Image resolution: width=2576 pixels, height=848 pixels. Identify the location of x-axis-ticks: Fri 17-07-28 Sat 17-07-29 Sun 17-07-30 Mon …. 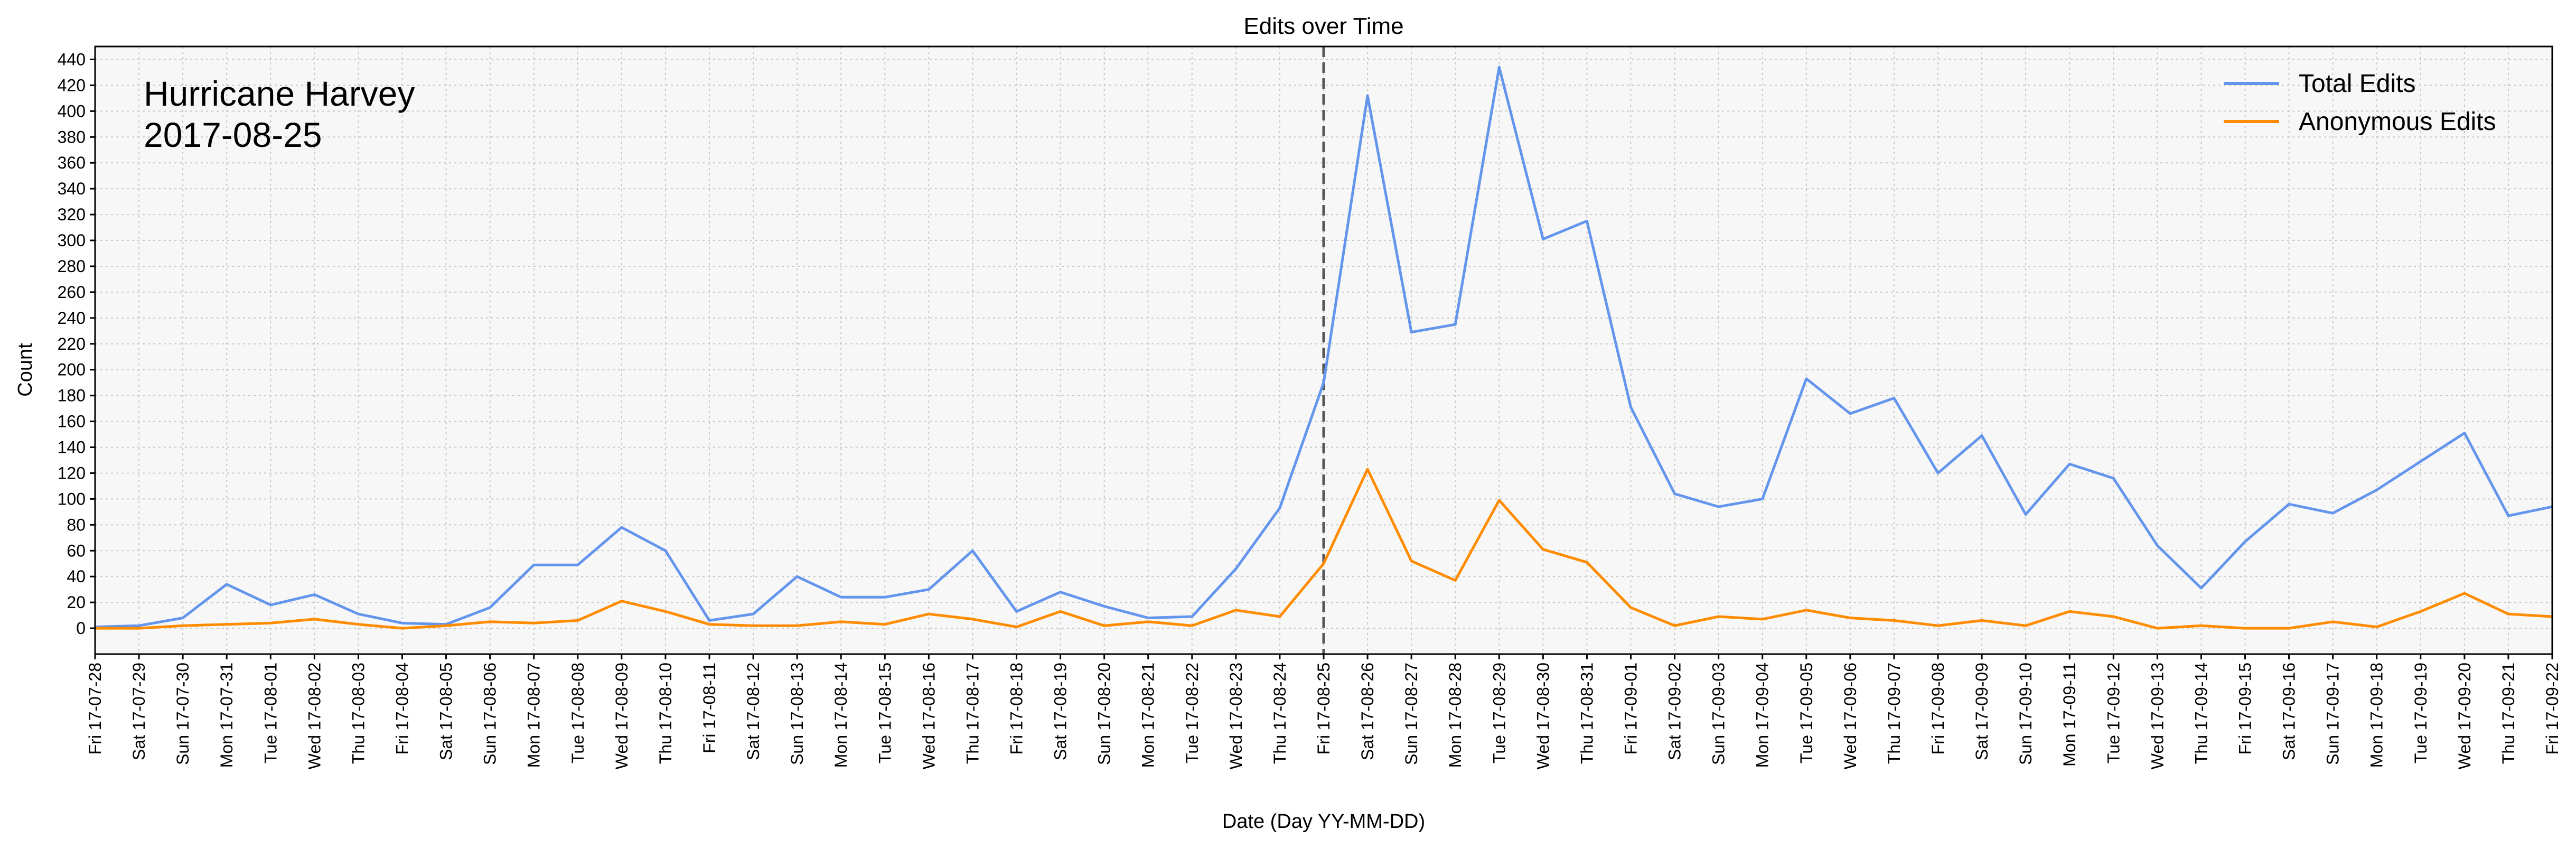
(1324, 711).